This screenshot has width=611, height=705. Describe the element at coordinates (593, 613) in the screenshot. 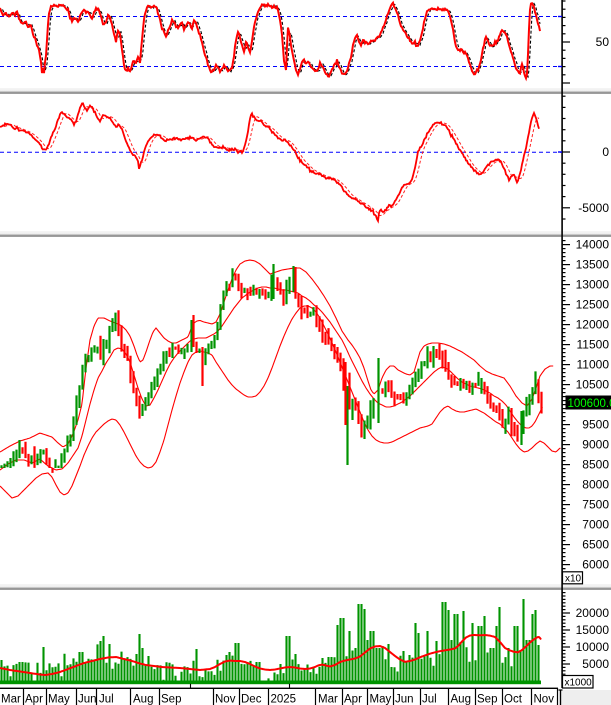

I see `svg-text: 20000` at that location.